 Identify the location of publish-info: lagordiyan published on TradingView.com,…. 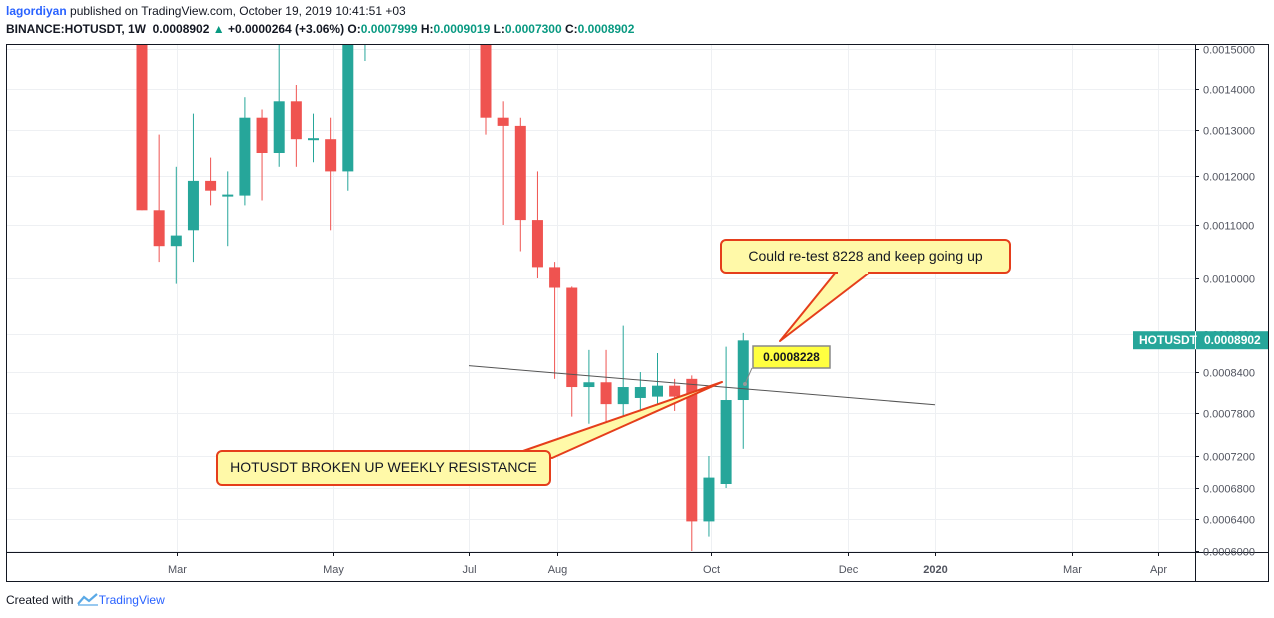
(206, 11).